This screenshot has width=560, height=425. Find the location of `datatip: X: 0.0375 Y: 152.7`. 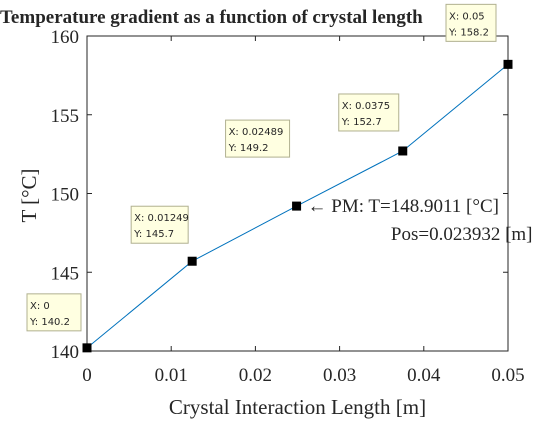

datatip: X: 0.0375 Y: 152.7 is located at coordinates (369, 112).